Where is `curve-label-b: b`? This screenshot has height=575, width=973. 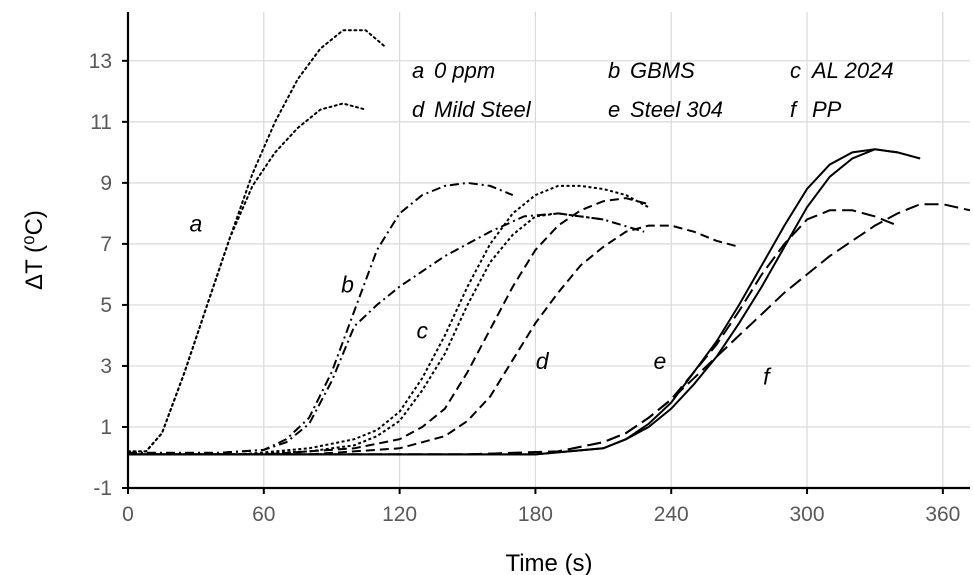
curve-label-b: b is located at coordinates (347, 285).